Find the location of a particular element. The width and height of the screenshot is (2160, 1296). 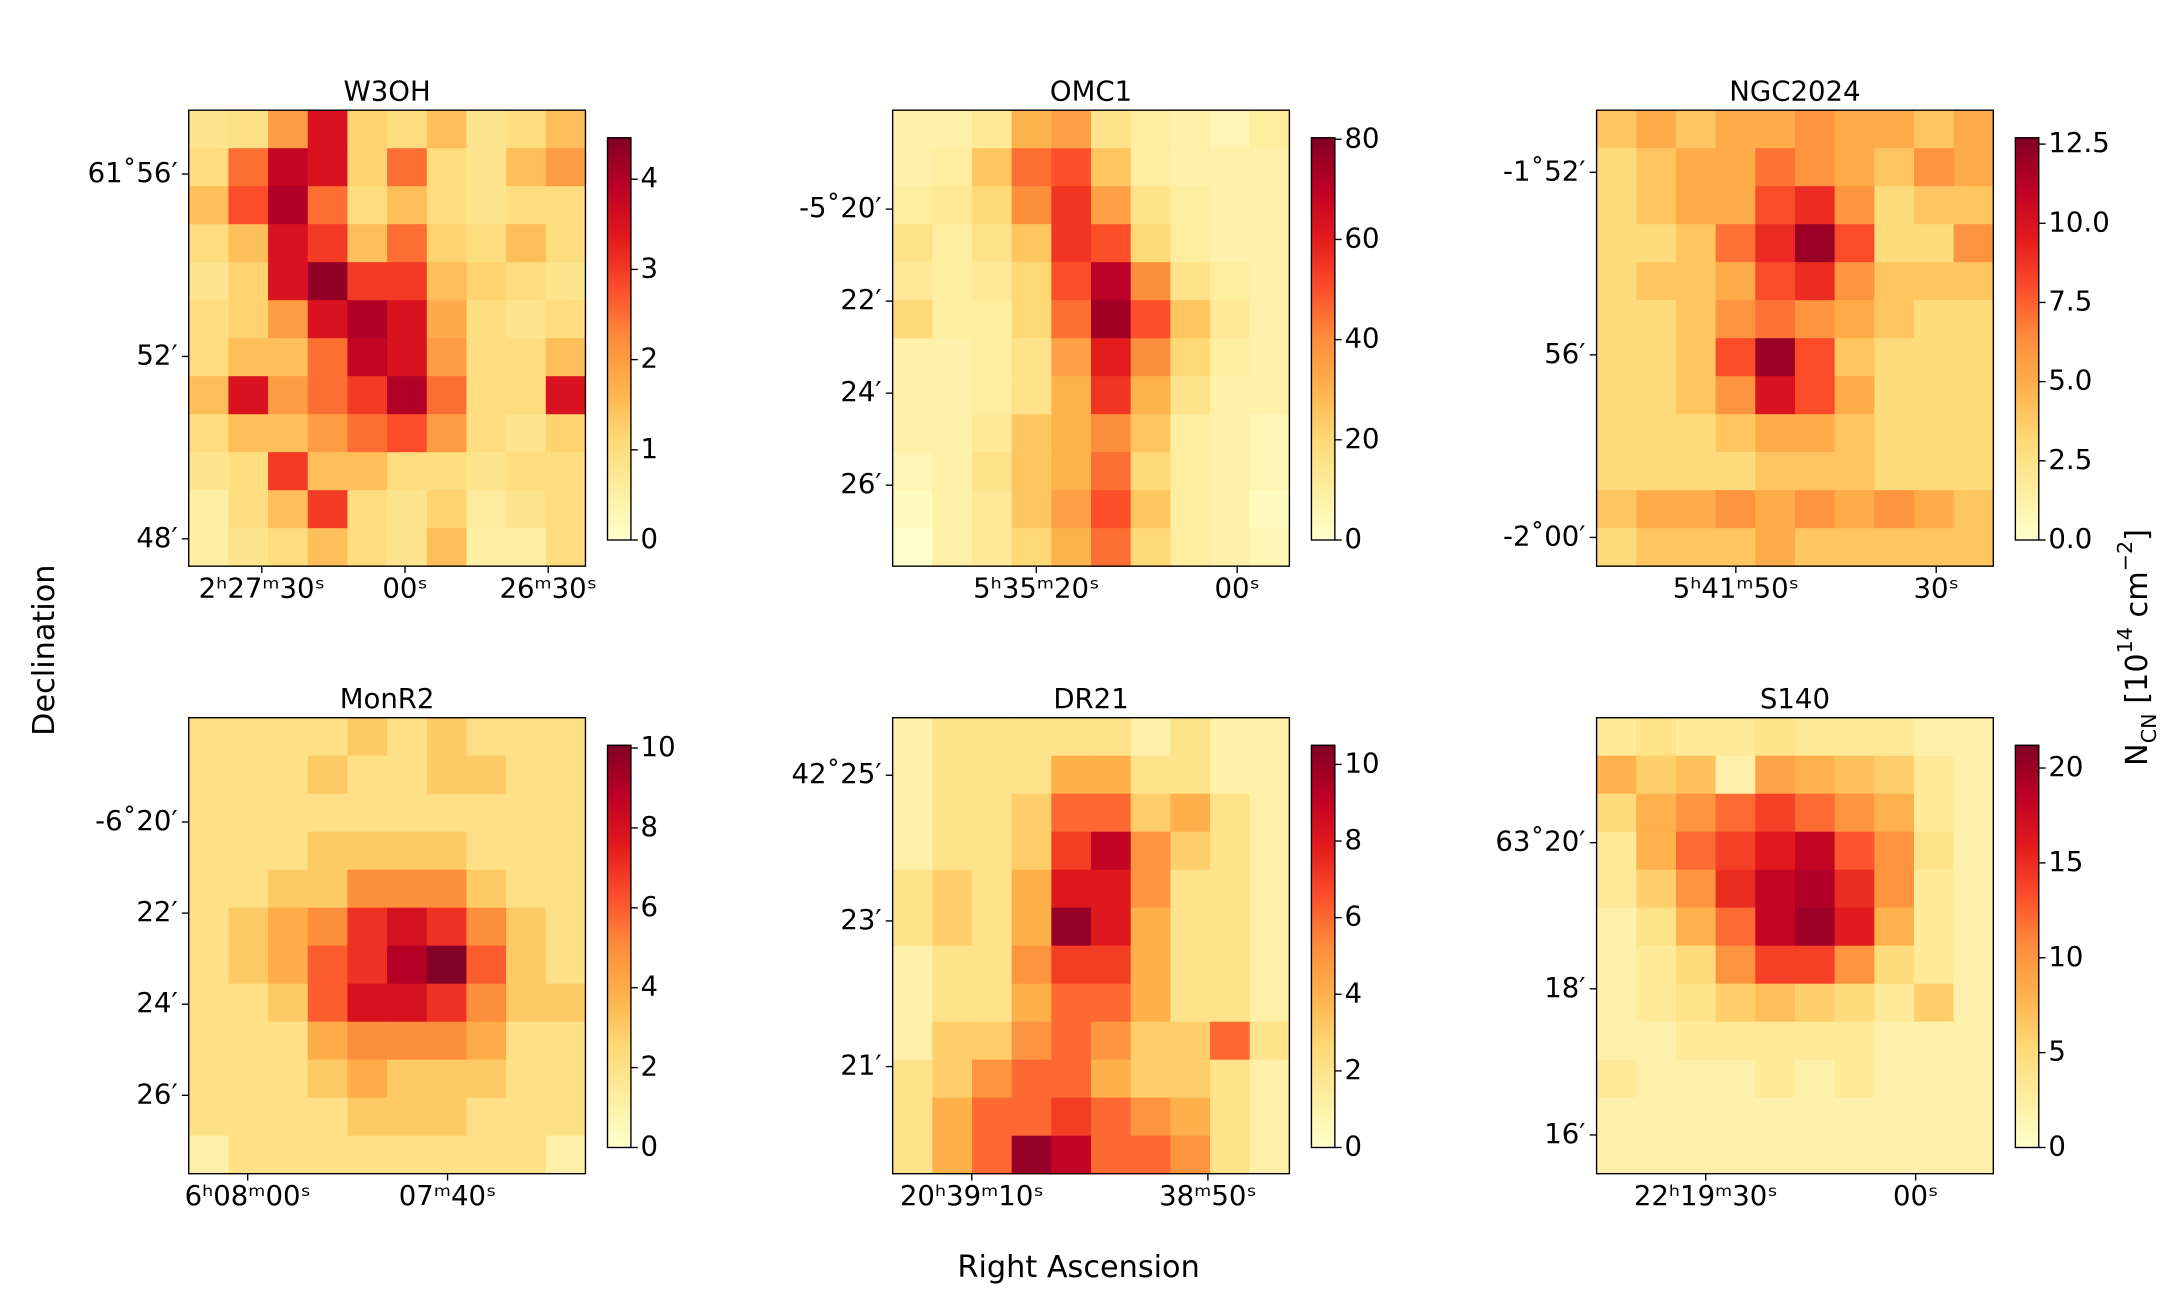

colorbar-tick-label: 0.0 is located at coordinates (2070, 539).